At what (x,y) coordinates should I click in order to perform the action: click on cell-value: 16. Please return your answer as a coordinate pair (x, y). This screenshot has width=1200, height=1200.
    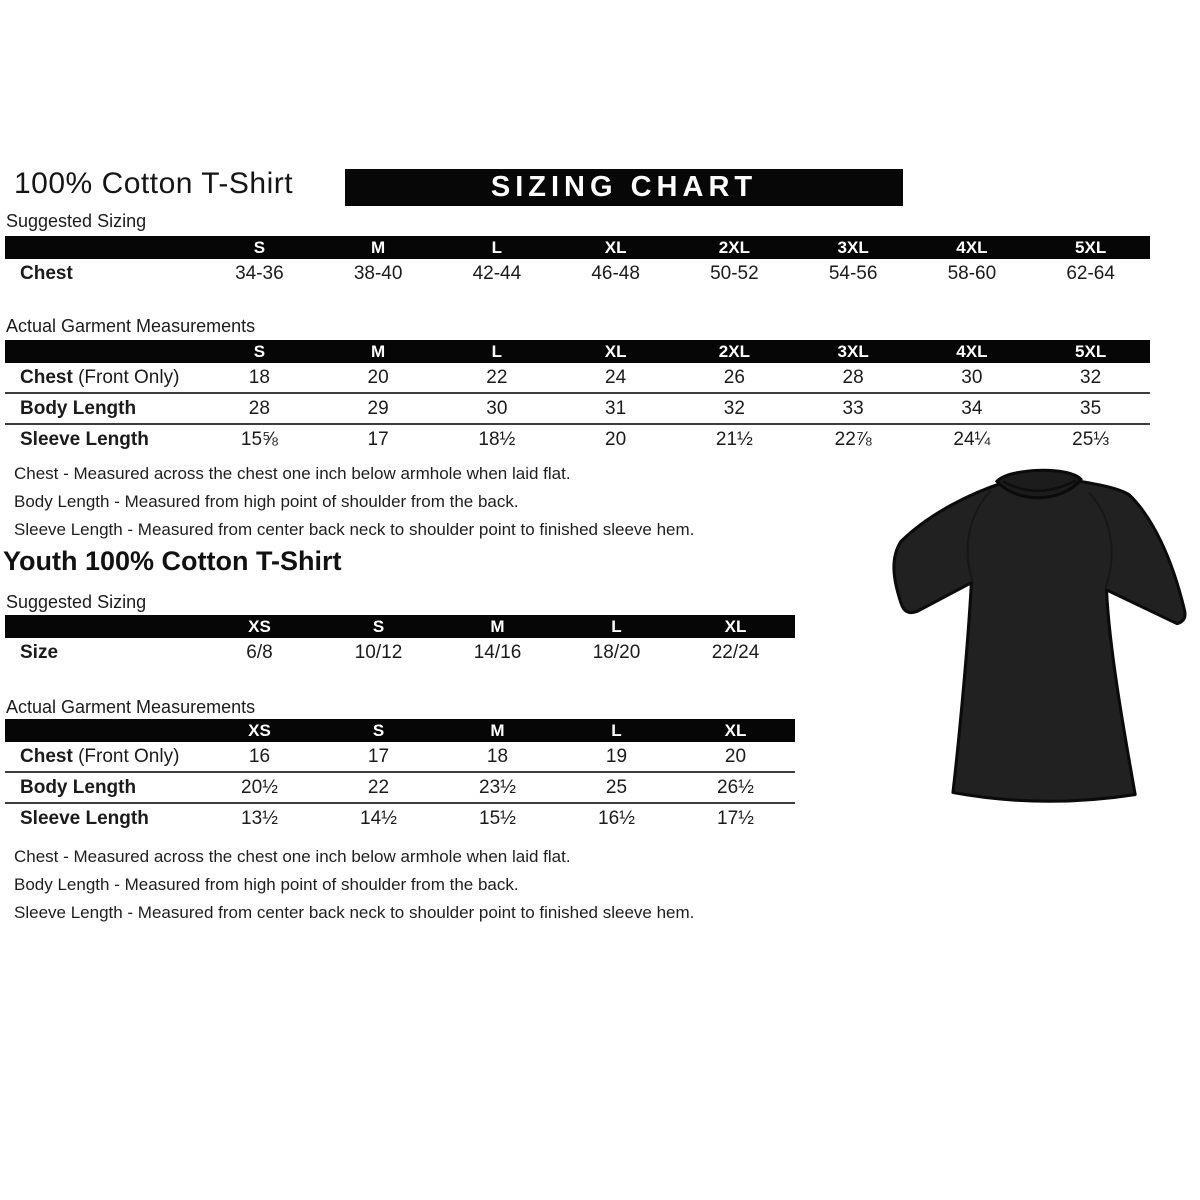
    Looking at the image, I should click on (259, 756).